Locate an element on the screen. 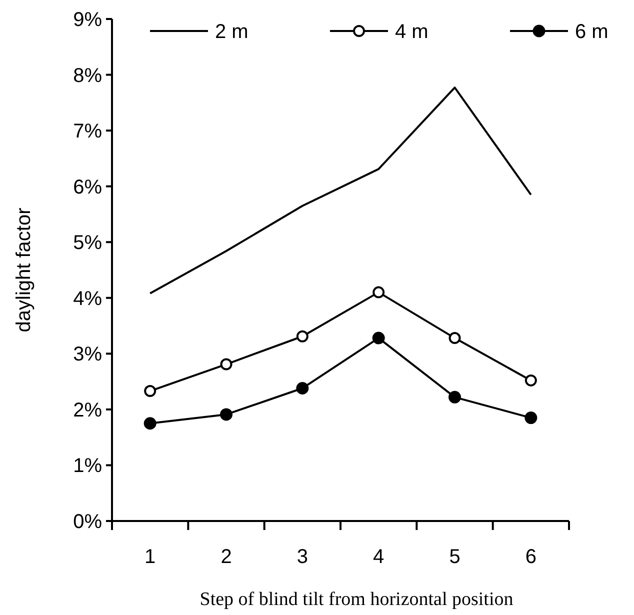 The height and width of the screenshot is (615, 634). y-tick-label: 3% is located at coordinates (87, 355).